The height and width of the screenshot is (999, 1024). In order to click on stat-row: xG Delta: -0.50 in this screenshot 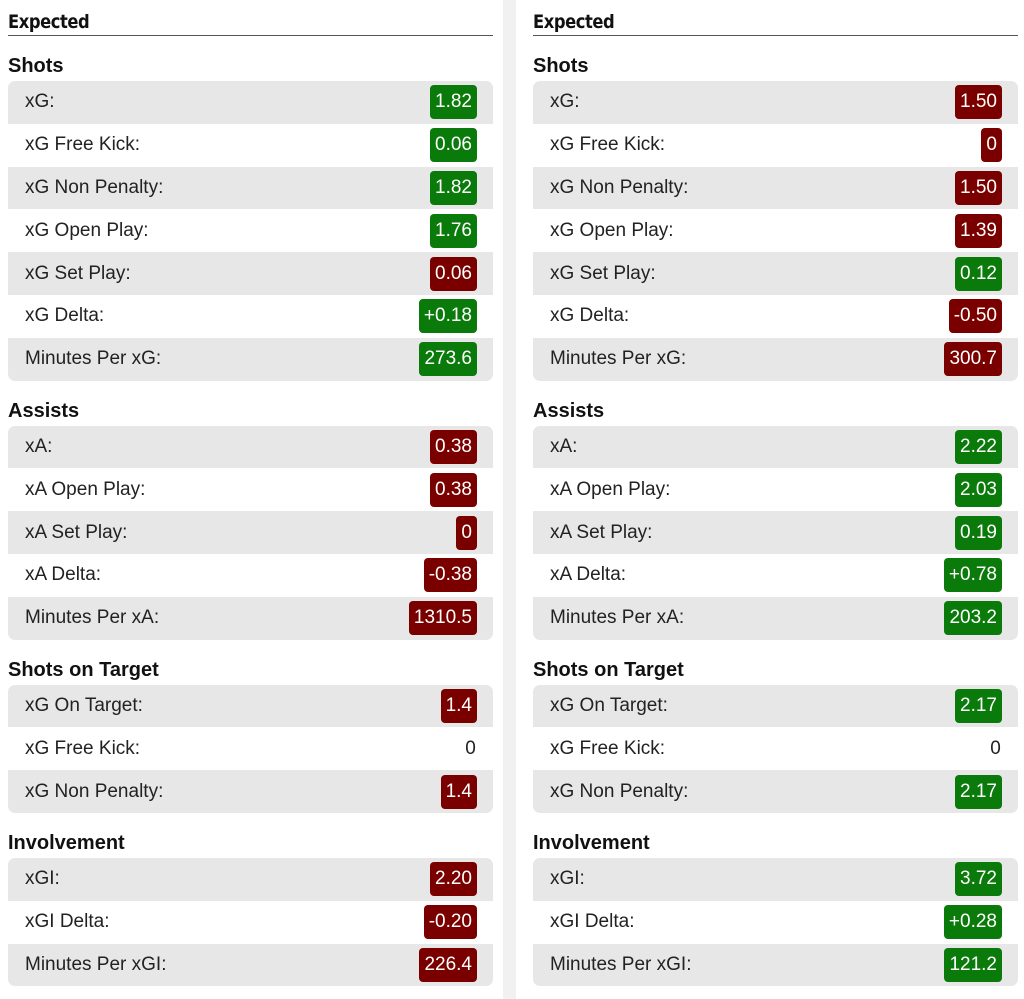, I will do `click(775, 316)`.